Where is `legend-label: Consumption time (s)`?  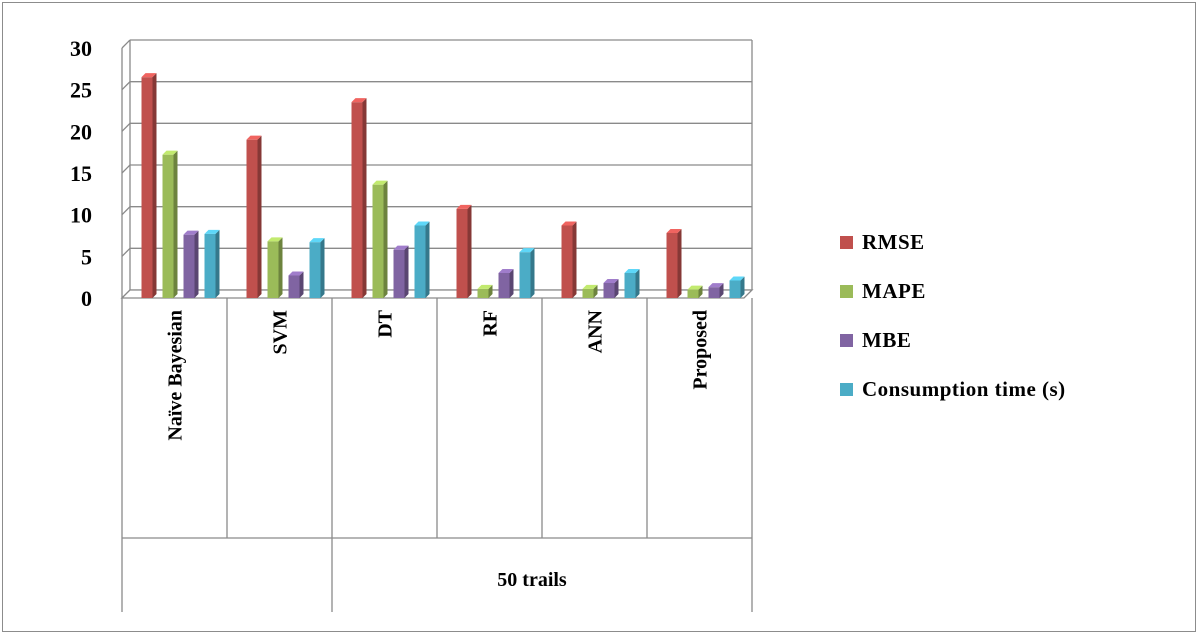
legend-label: Consumption time (s) is located at coordinates (964, 389).